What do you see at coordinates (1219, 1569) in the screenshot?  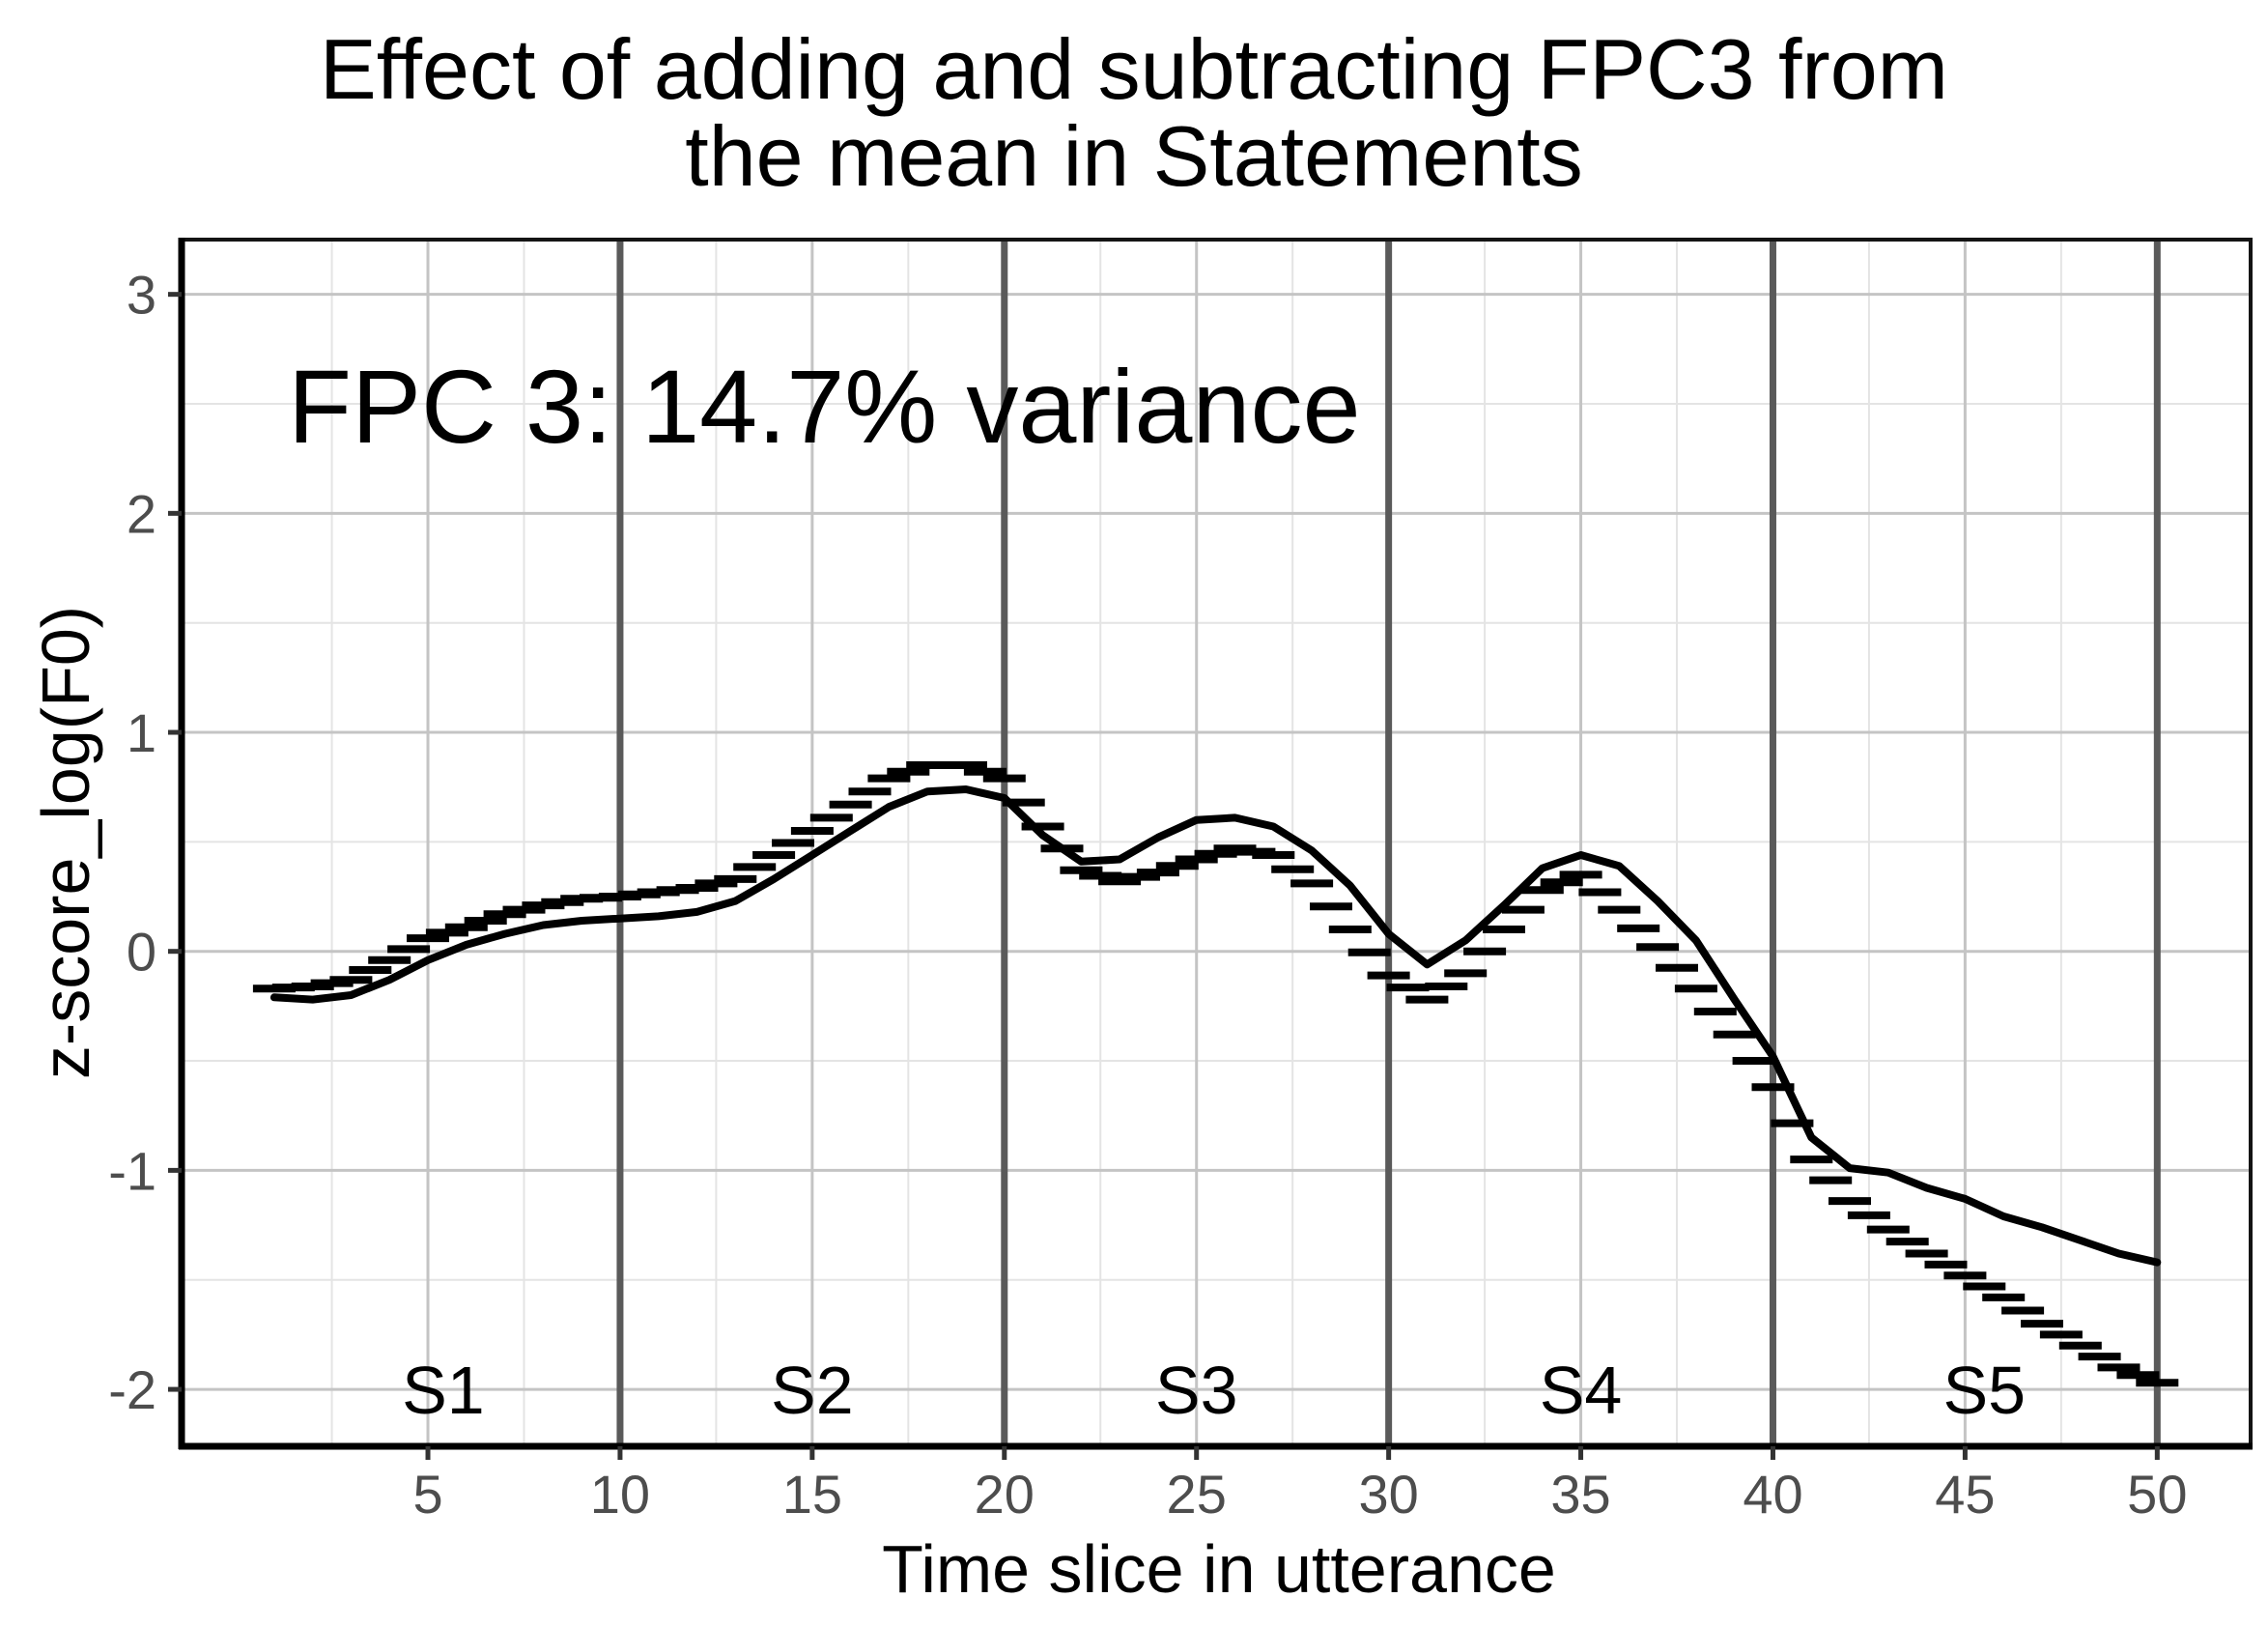 I see `x-axis-title: Time slice in utterance` at bounding box center [1219, 1569].